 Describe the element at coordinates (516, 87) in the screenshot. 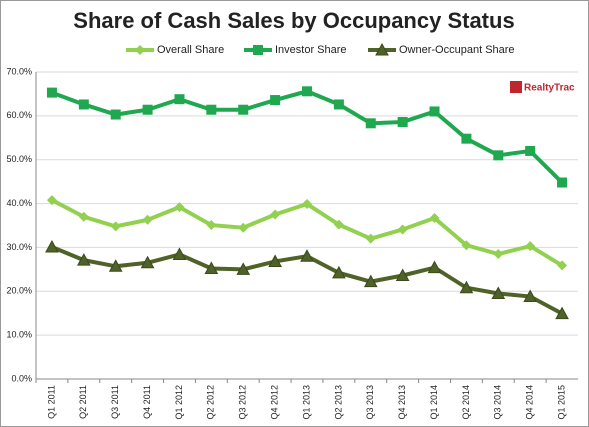

I see `logo-icon` at that location.